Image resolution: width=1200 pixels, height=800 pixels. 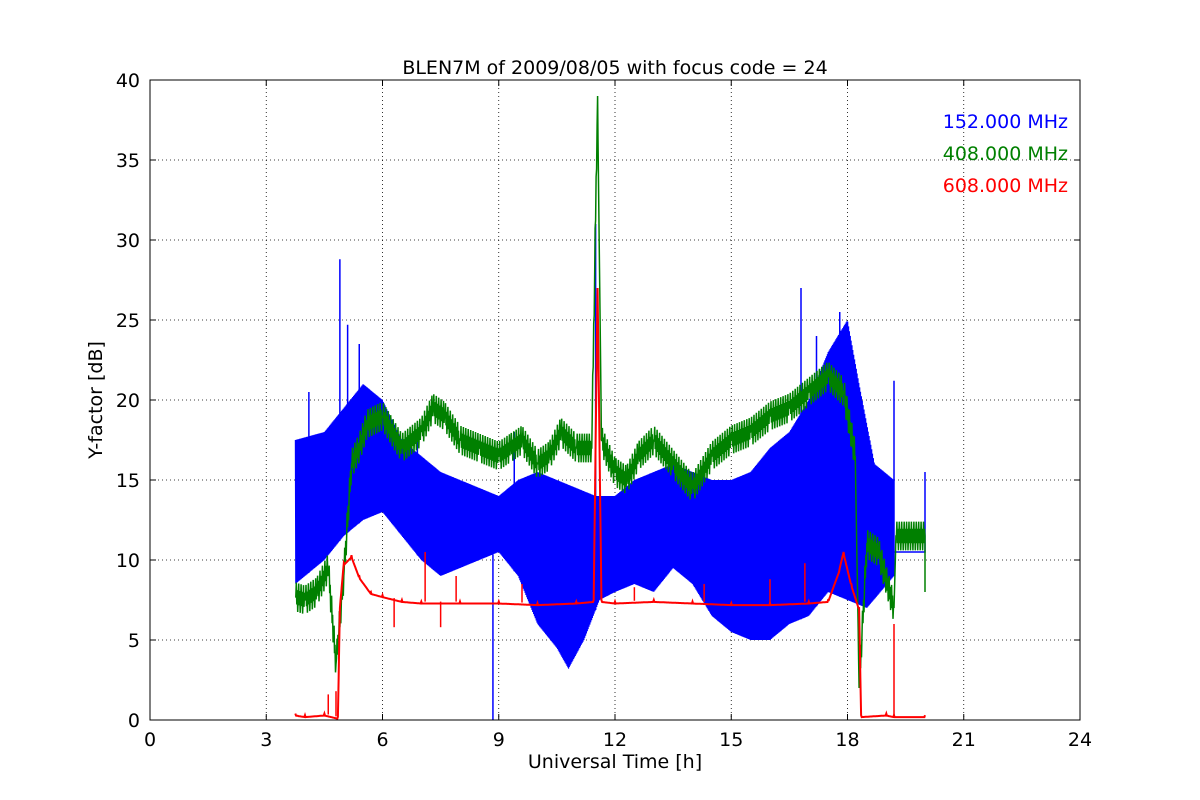 I want to click on x-tick-label: 24, so click(x=1080, y=740).